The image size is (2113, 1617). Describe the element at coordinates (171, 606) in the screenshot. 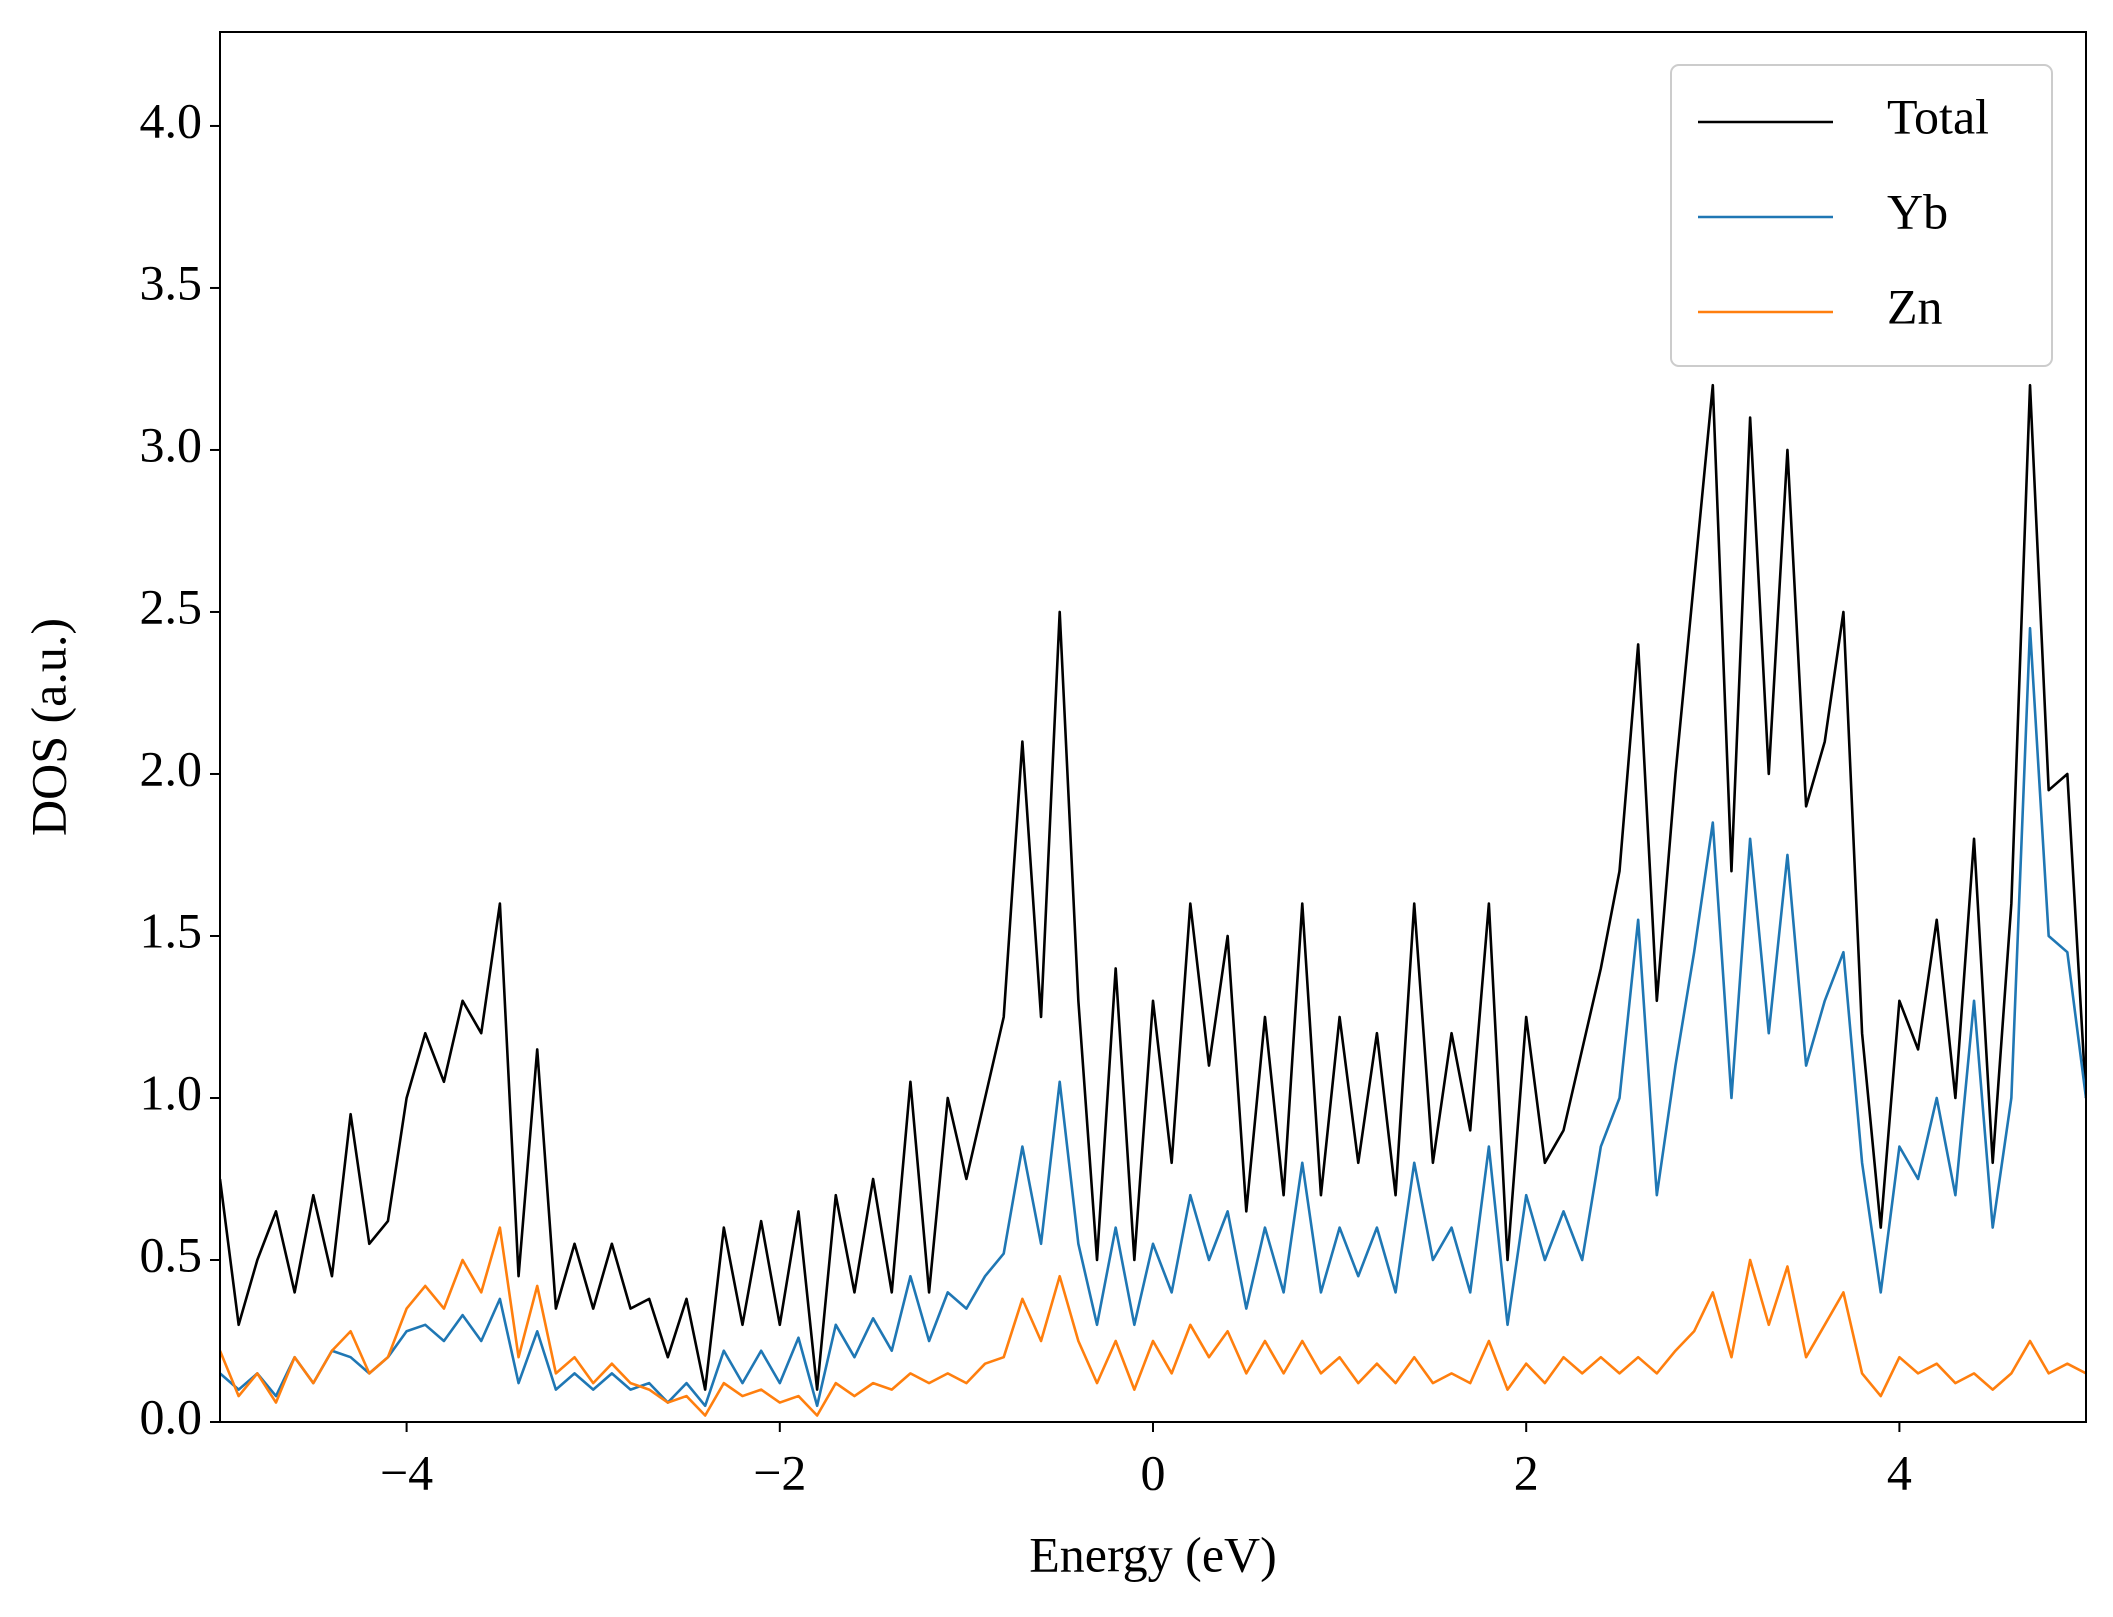

I see `y-tick-label: 2.5` at that location.